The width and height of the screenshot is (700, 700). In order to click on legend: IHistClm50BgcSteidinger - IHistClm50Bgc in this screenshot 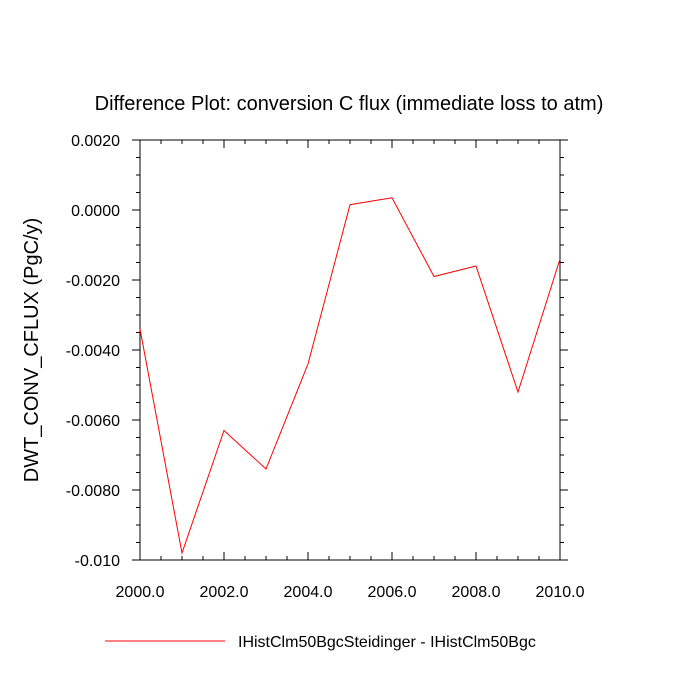, I will do `click(320, 642)`.